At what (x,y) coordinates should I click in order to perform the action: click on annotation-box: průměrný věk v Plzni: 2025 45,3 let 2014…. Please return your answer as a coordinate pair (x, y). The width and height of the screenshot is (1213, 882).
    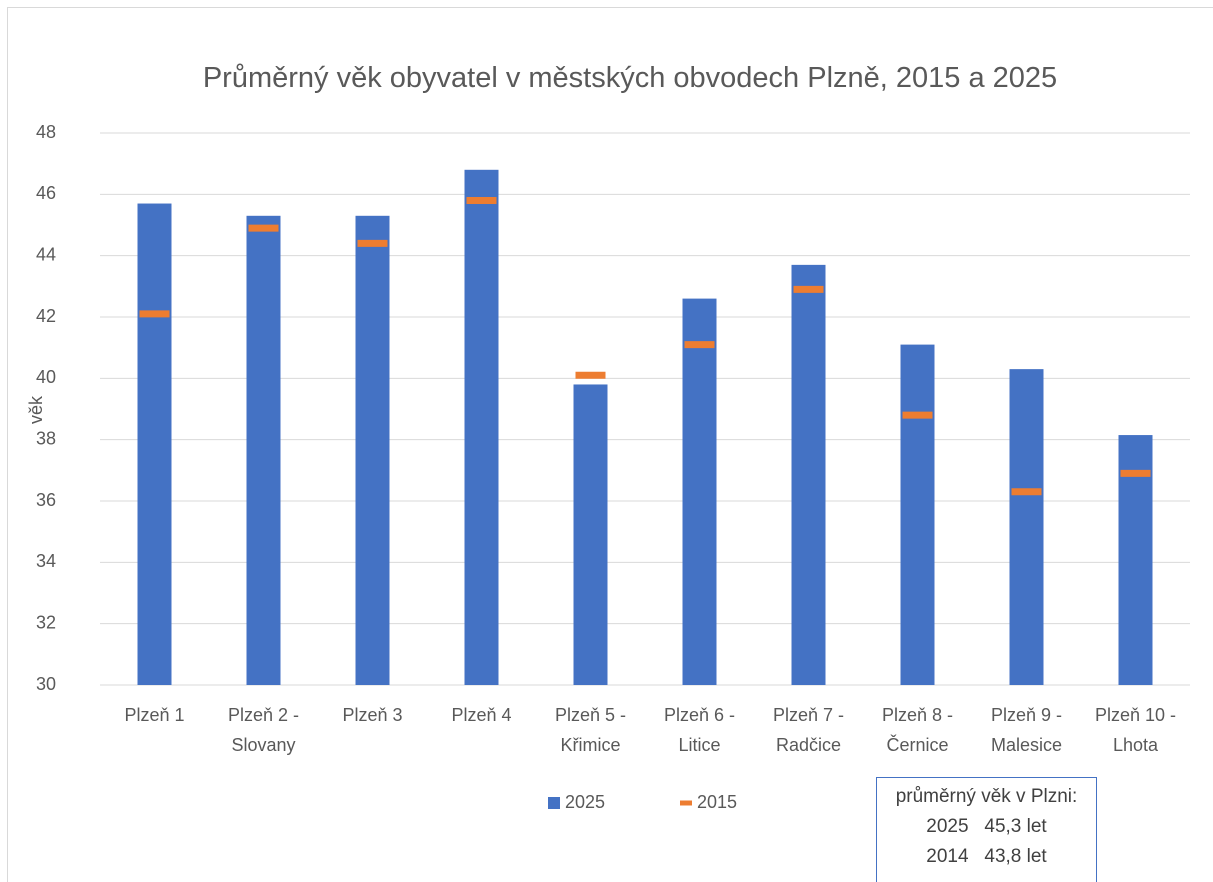
    Looking at the image, I should click on (986, 829).